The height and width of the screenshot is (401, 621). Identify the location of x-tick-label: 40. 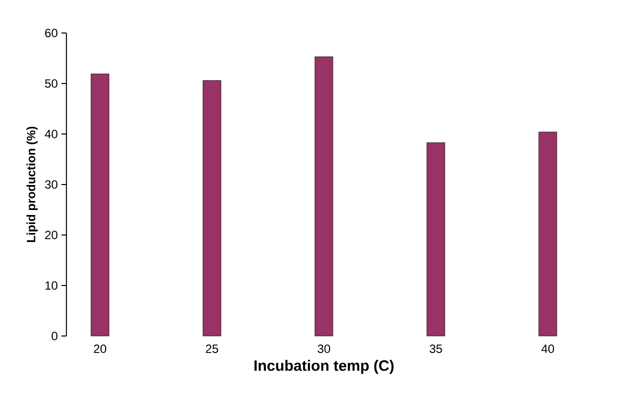
(547, 349).